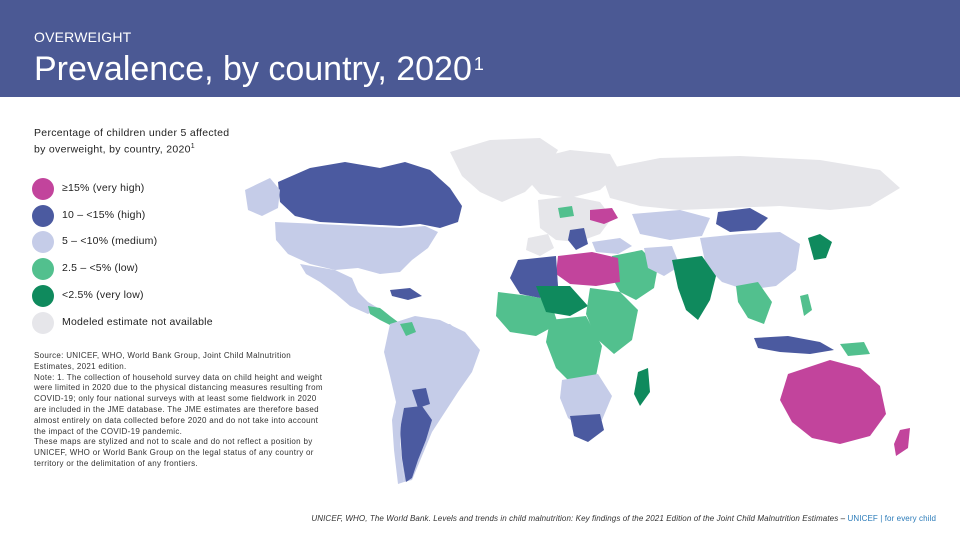 The width and height of the screenshot is (960, 540). Describe the element at coordinates (634, 275) in the screenshot. I see `region-middle-east` at that location.